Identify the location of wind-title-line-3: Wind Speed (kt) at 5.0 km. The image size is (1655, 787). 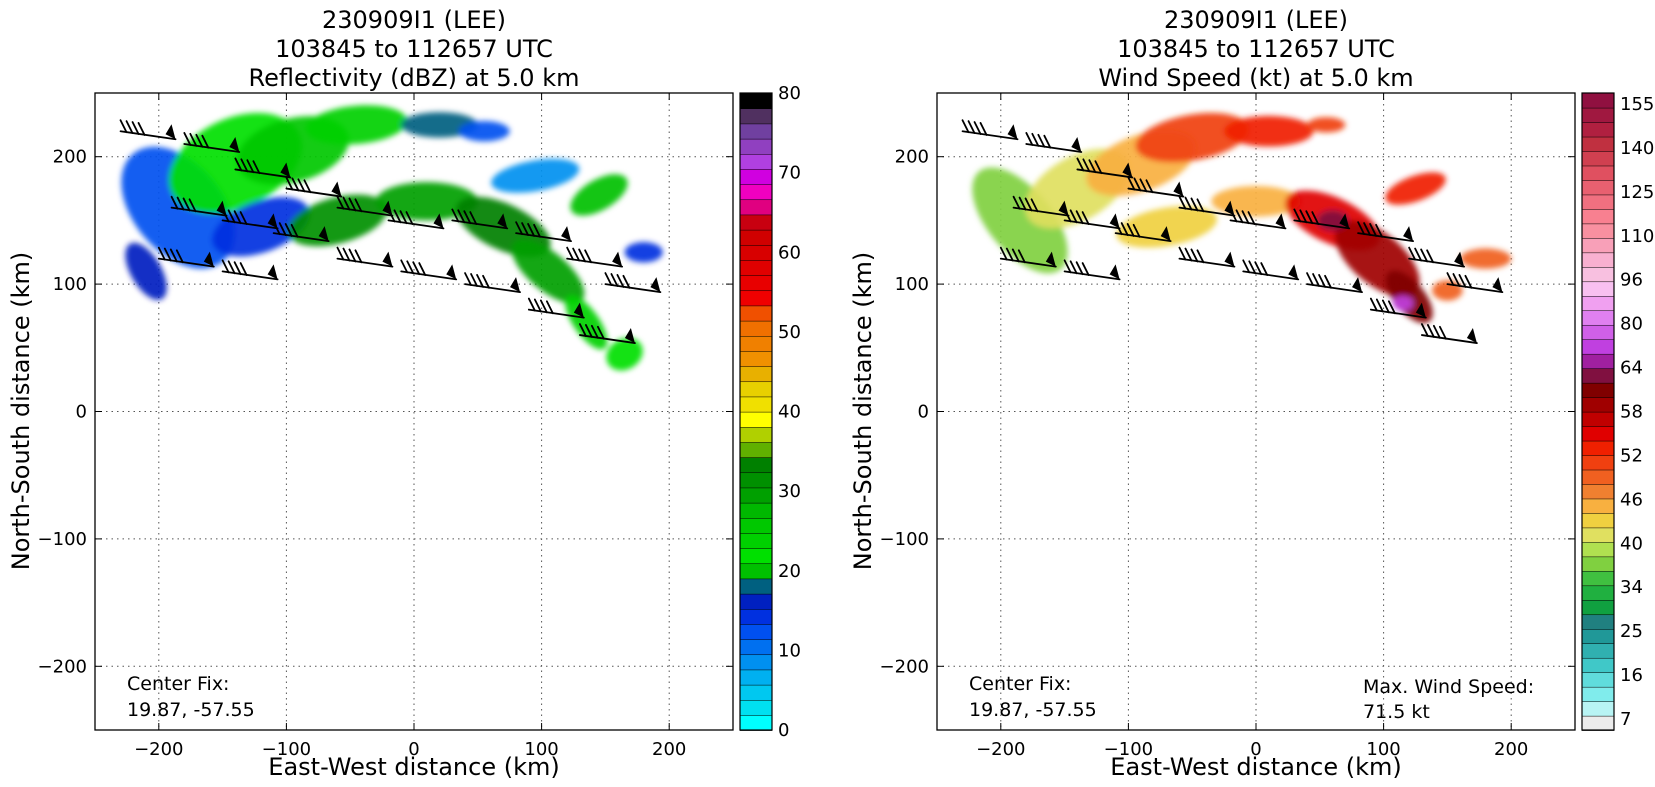
(1255, 78).